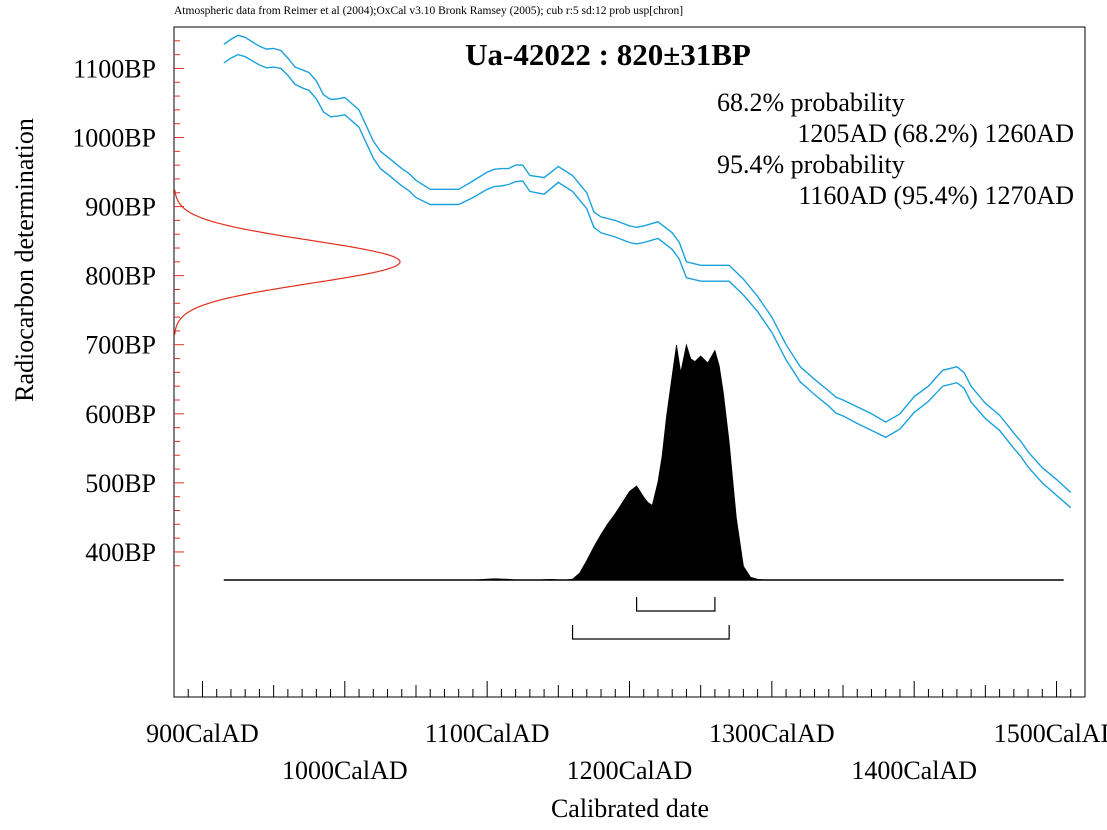 The image size is (1107, 830). Describe the element at coordinates (936, 195) in the screenshot. I see `prob-95-range: 1160AD (95.4%) 1270AD` at that location.